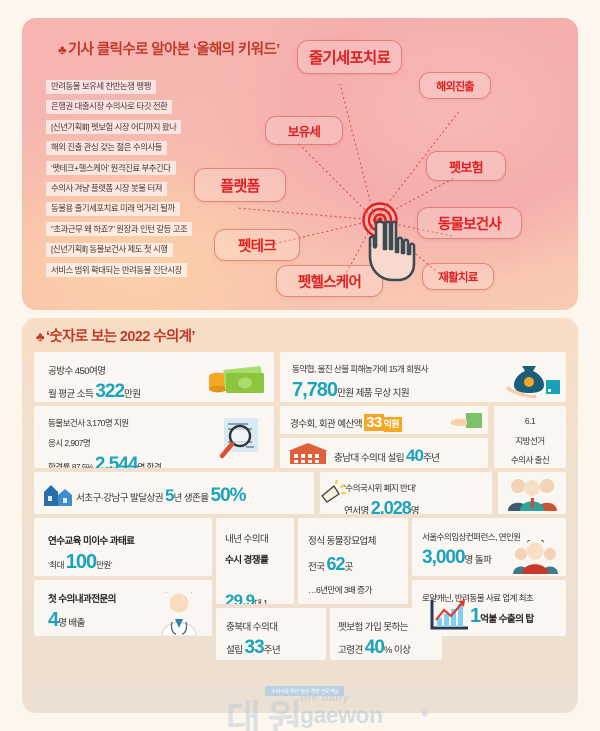  I want to click on stat-number: 7,780, so click(315, 390).